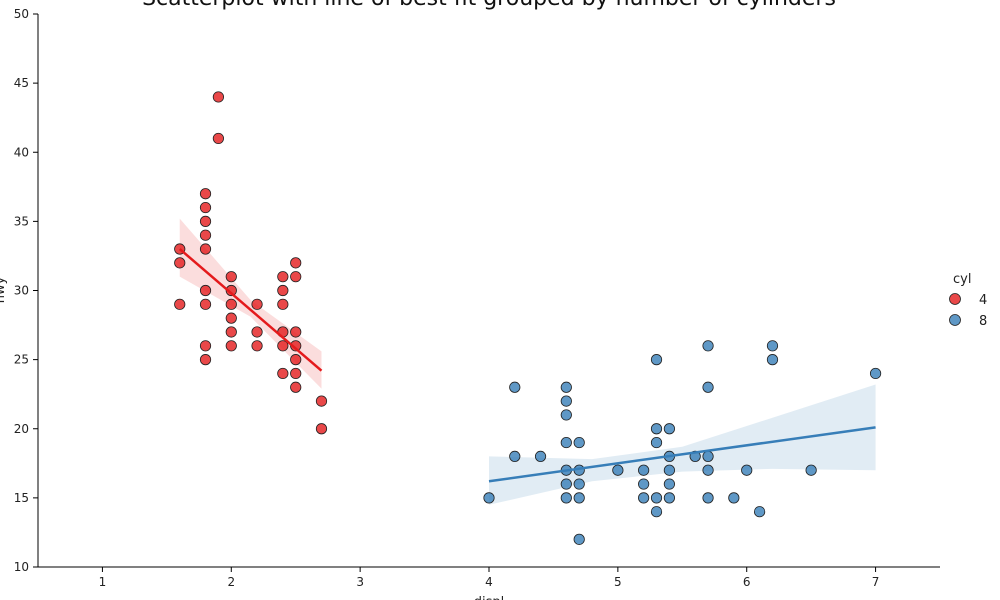 This screenshot has width=1000, height=600. Describe the element at coordinates (231, 582) in the screenshot. I see `x-tick-label-2: 2` at that location.